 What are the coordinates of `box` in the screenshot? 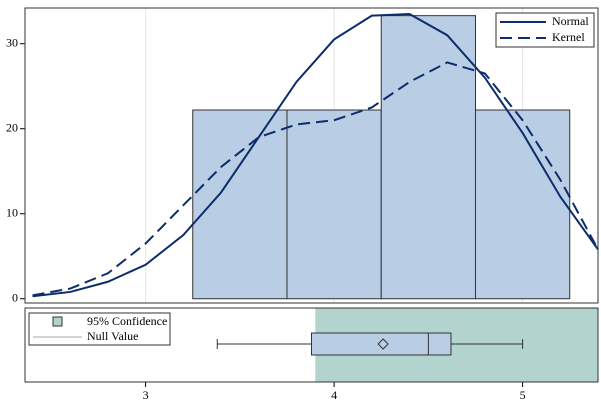 It's located at (381, 344).